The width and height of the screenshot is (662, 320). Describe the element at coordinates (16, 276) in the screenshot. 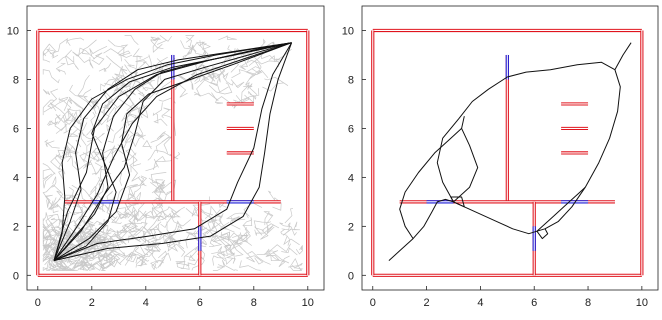

I see `y-tick-label: 0` at that location.